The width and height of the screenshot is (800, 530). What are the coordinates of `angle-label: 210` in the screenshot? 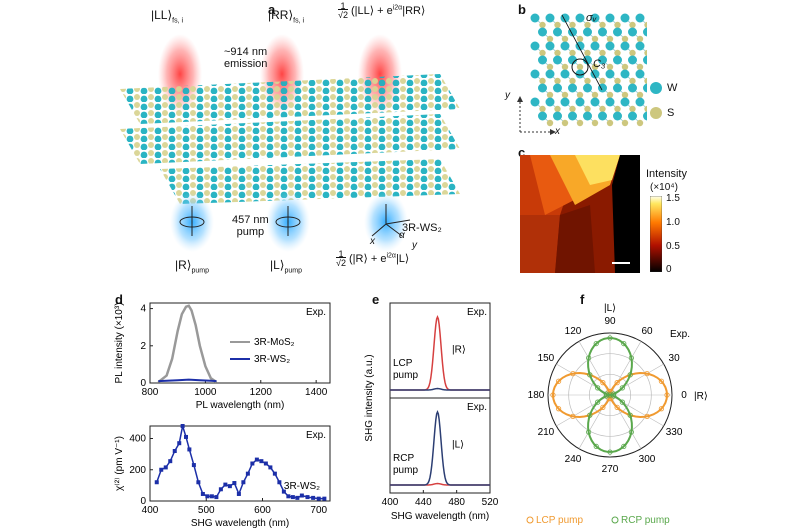 It's located at (546, 432).